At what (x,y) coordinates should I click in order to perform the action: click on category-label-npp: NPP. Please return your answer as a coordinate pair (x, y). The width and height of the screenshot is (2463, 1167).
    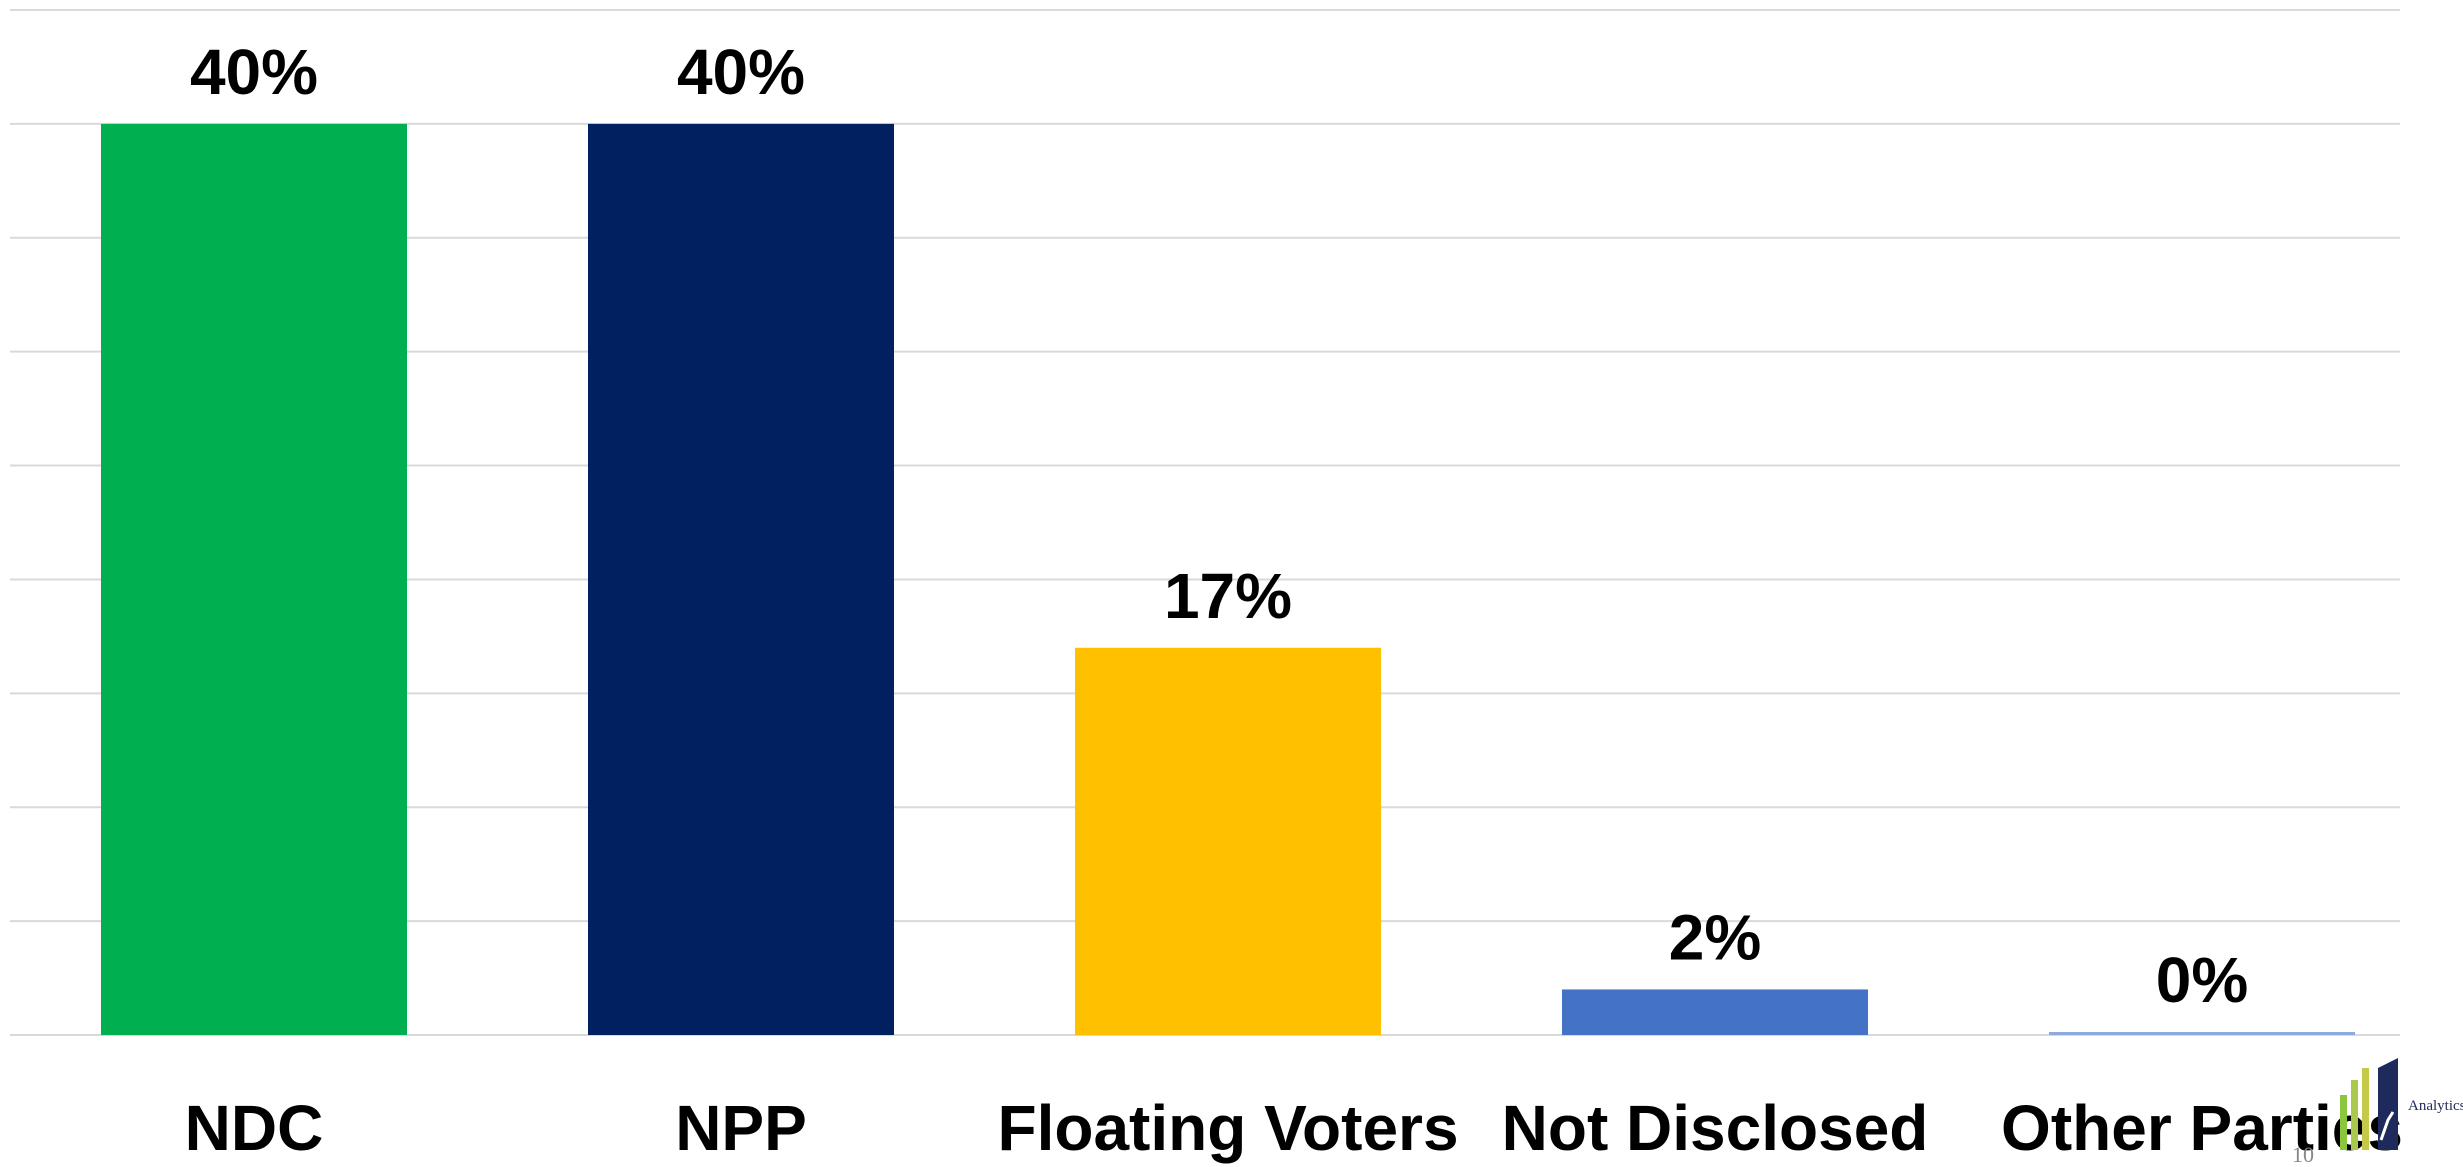
    Looking at the image, I should click on (741, 1128).